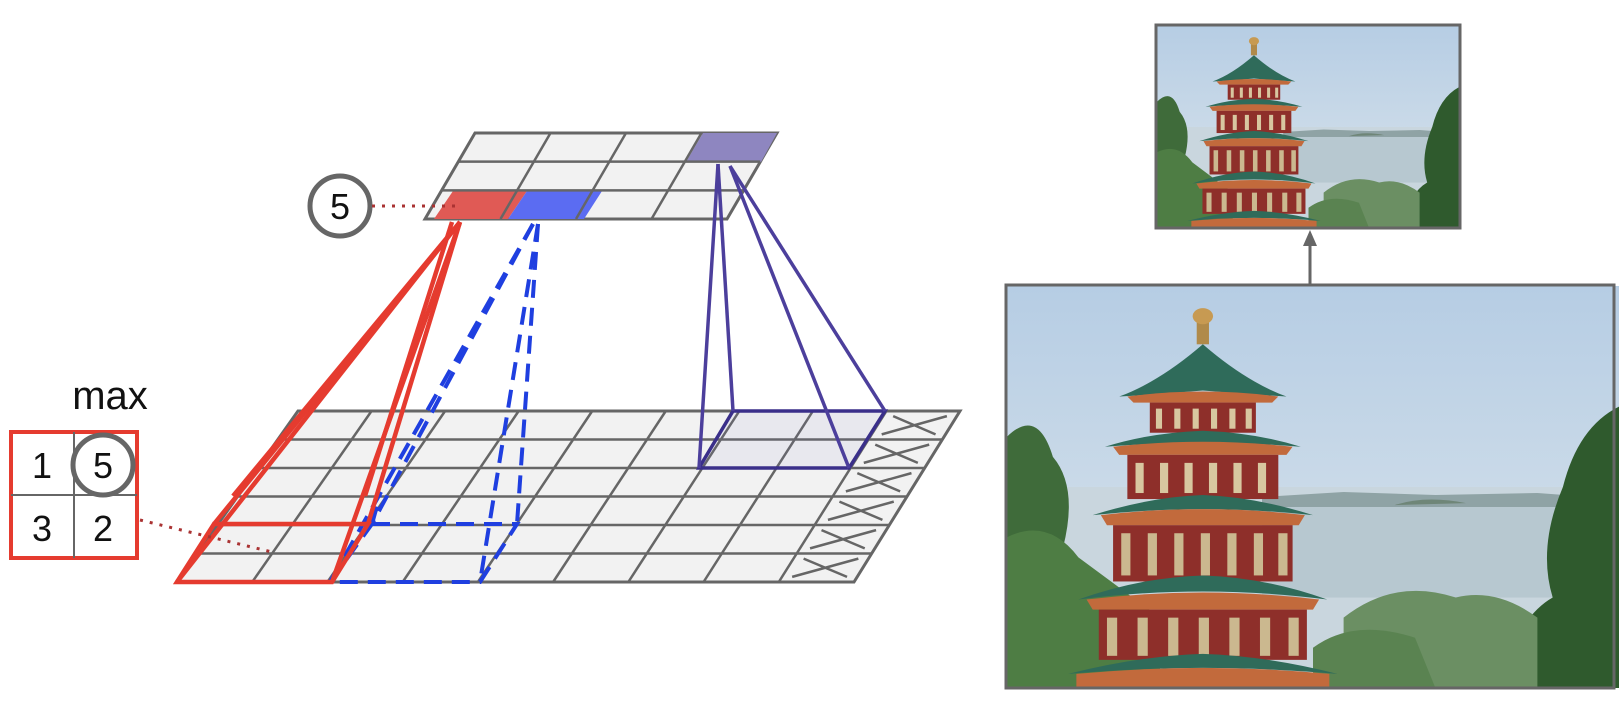  What do you see at coordinates (110, 396) in the screenshot?
I see `max-label: max` at bounding box center [110, 396].